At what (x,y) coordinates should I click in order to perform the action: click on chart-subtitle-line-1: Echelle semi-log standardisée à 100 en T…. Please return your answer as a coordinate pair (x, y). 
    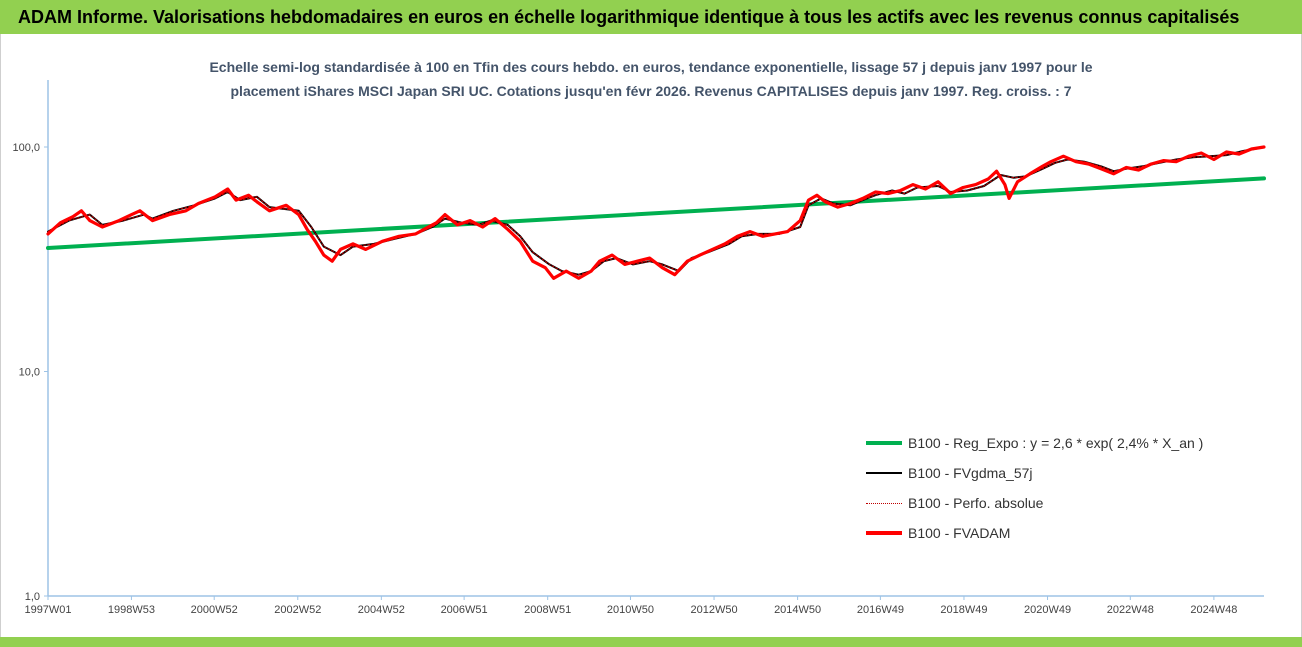
    Looking at the image, I should click on (651, 67).